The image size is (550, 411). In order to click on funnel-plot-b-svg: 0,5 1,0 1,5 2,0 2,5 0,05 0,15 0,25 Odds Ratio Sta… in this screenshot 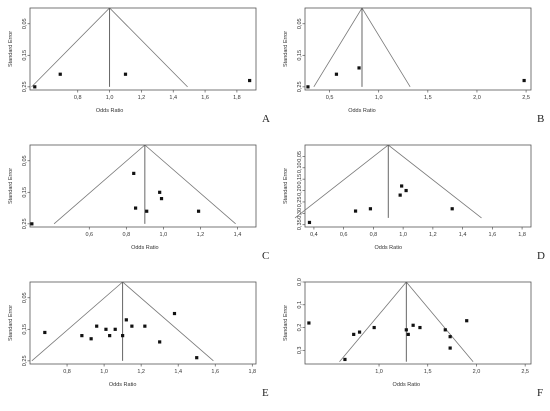, I will do `click(407, 60)`.